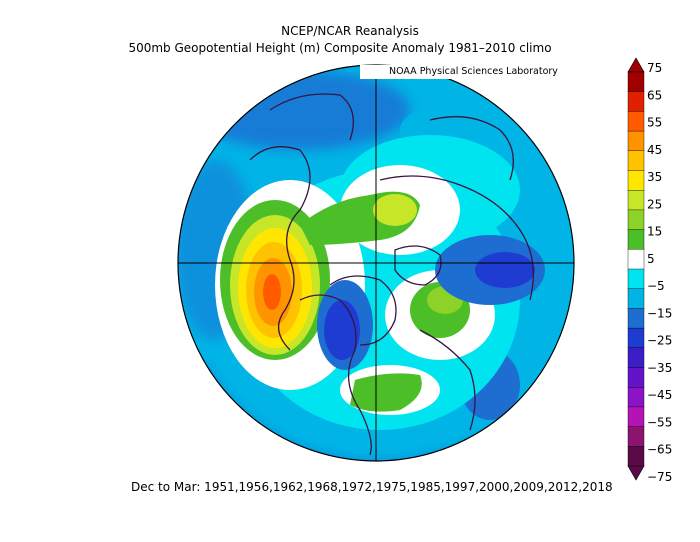 The image size is (700, 542). Describe the element at coordinates (656, 286) in the screenshot. I see `colorbar-tick-label: −5` at that location.